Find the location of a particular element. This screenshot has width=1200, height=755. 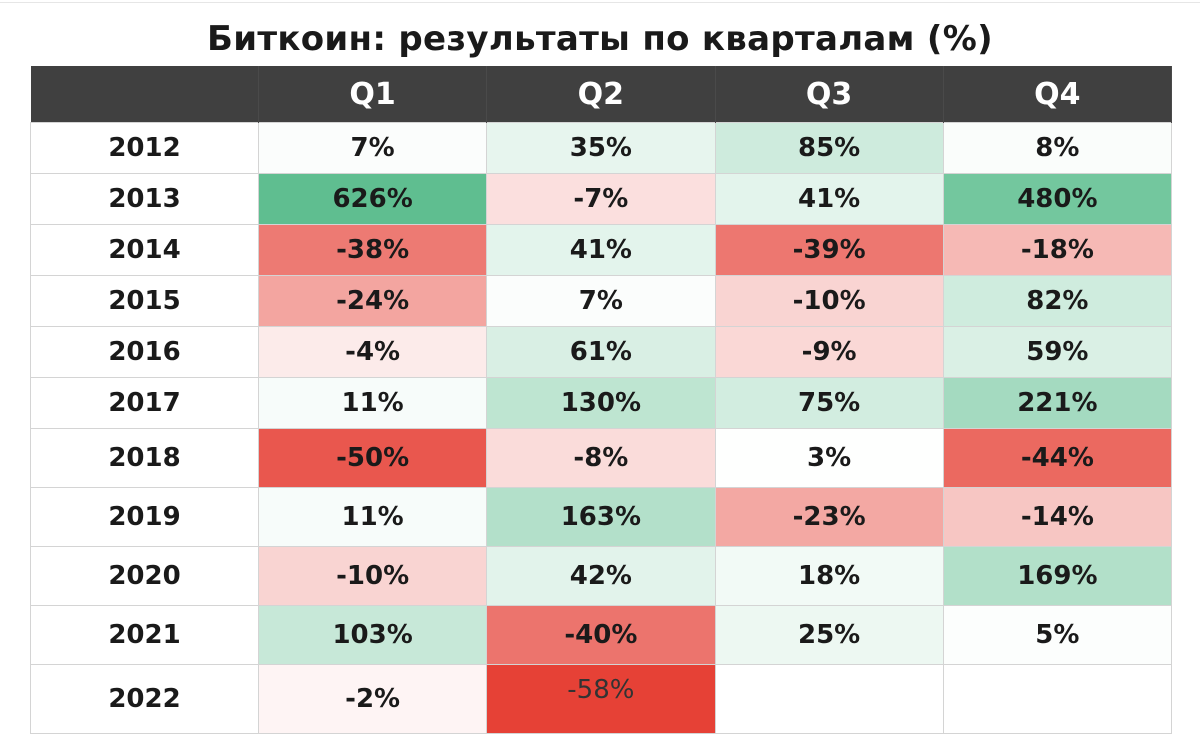

value-cell: 25% is located at coordinates (829, 635).